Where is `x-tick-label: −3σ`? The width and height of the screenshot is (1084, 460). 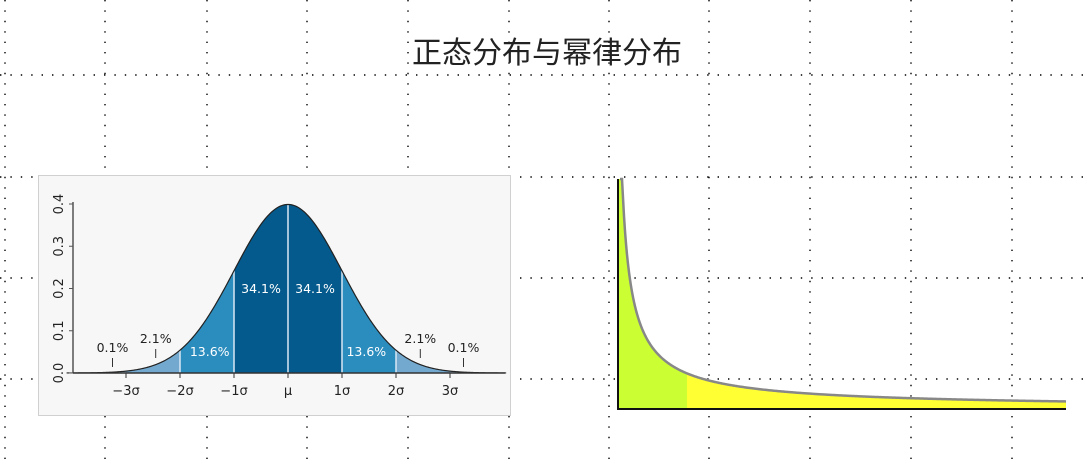
x-tick-label: −3σ is located at coordinates (125, 391).